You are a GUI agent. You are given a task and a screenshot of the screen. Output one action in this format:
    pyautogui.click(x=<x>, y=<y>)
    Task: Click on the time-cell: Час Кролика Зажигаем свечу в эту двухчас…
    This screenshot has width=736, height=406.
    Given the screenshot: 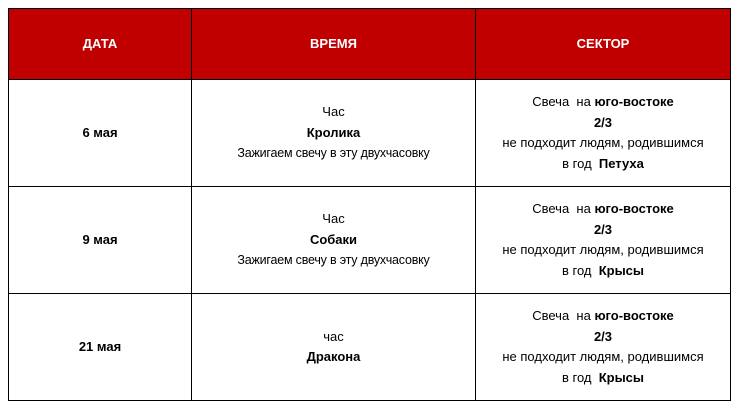 What is the action you would take?
    pyautogui.click(x=333, y=133)
    